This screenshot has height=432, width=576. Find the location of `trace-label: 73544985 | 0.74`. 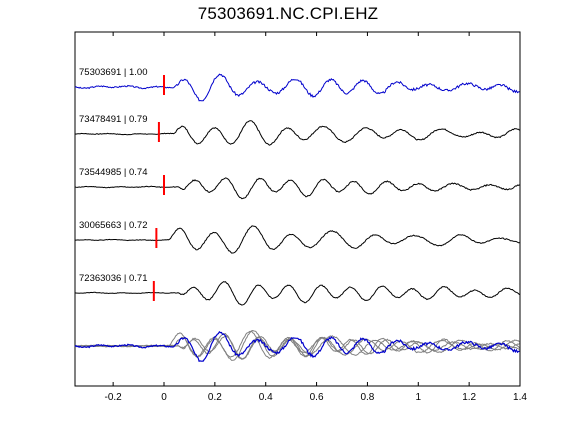

trace-label: 73544985 | 0.74 is located at coordinates (113, 172).